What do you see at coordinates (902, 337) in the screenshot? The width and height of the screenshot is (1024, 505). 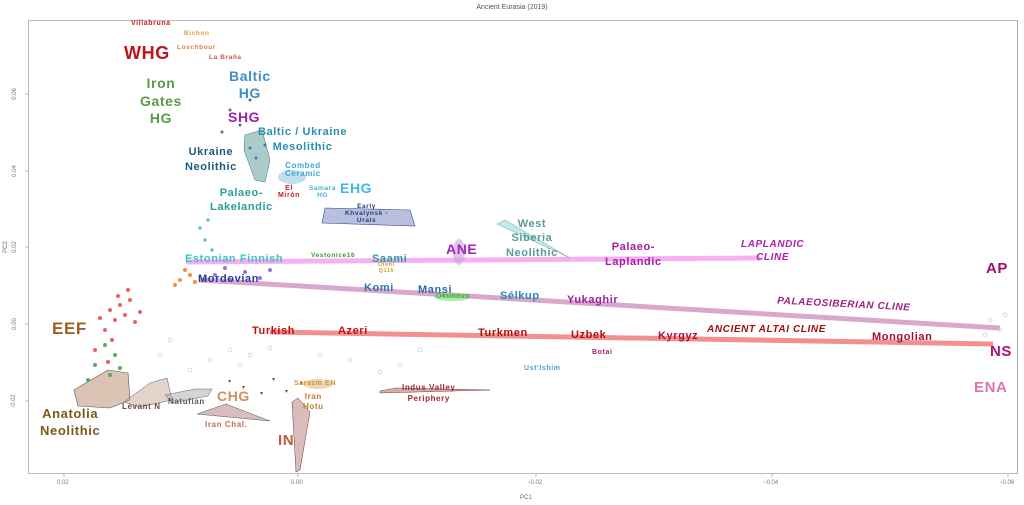 I see `label-mongolian: Mongolian` at bounding box center [902, 337].